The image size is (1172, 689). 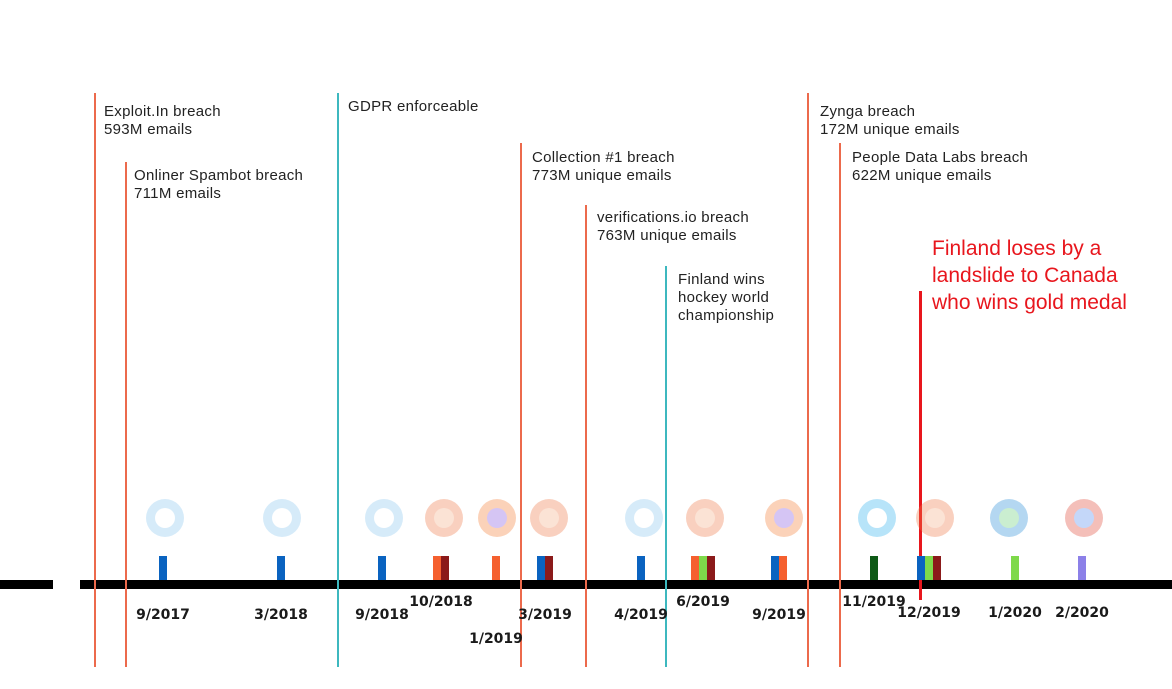 What do you see at coordinates (641, 615) in the screenshot?
I see `release-date-label: 4/2019` at bounding box center [641, 615].